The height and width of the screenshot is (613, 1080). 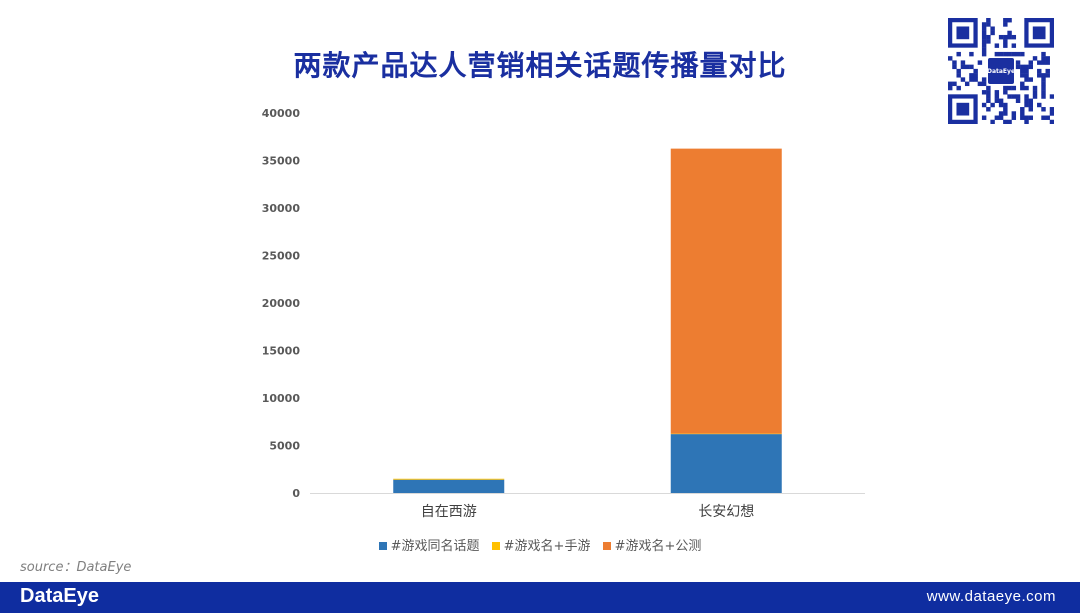 What do you see at coordinates (658, 546) in the screenshot?
I see `legend-label-2: #游戏名+公测` at bounding box center [658, 546].